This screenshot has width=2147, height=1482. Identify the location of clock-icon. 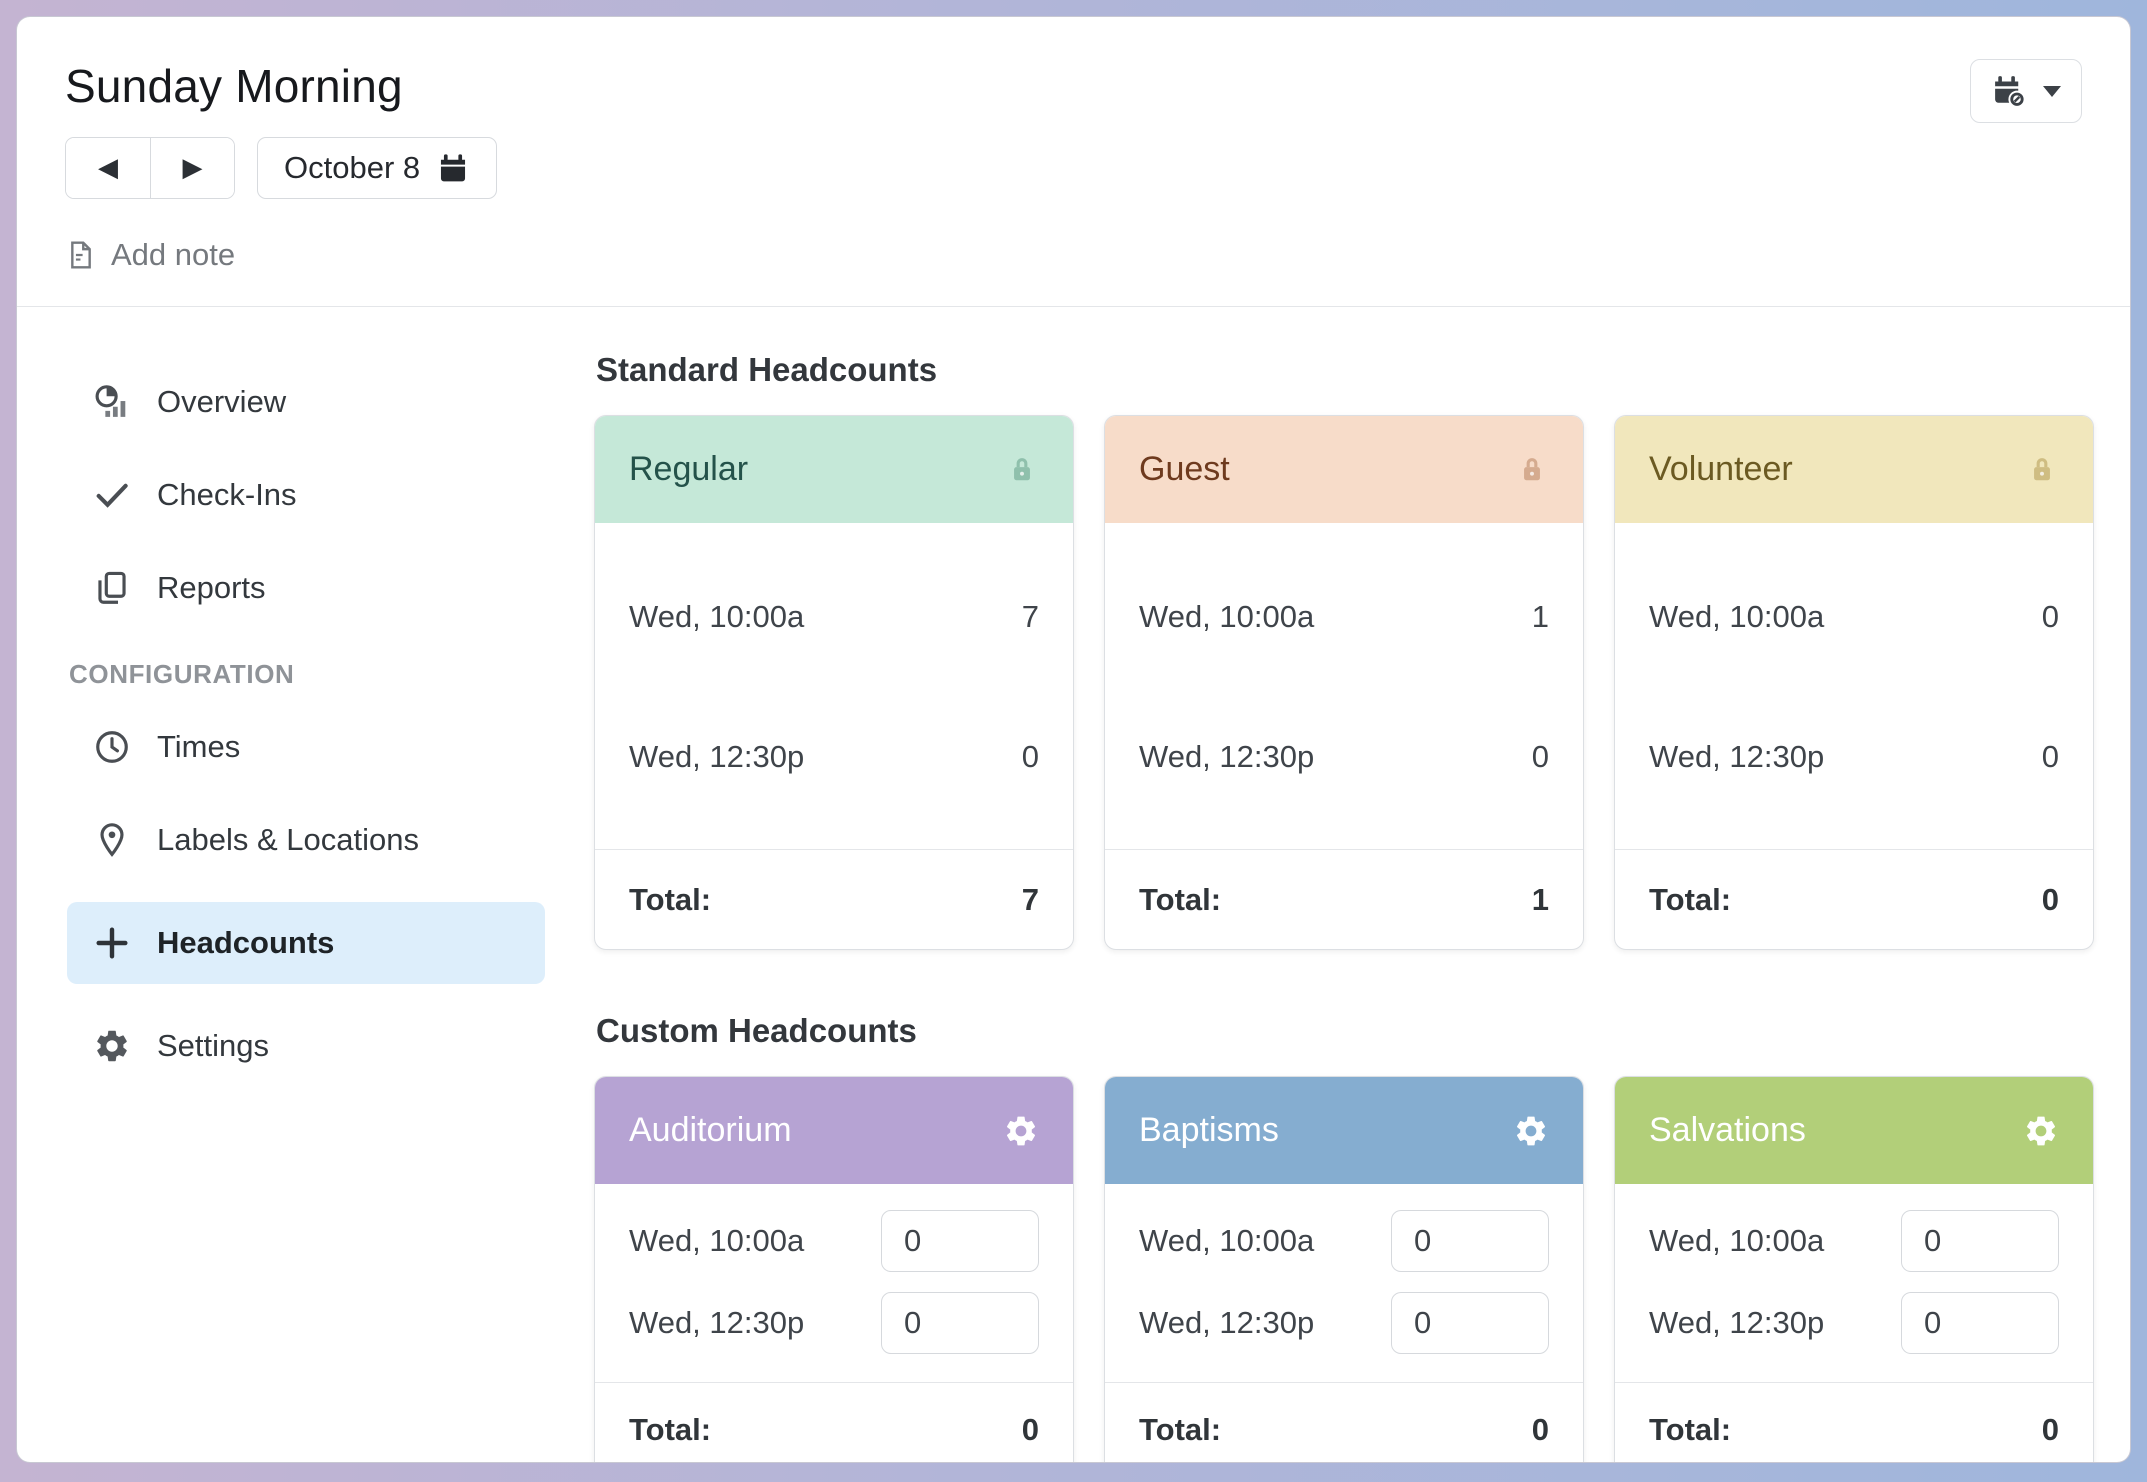
(112, 747).